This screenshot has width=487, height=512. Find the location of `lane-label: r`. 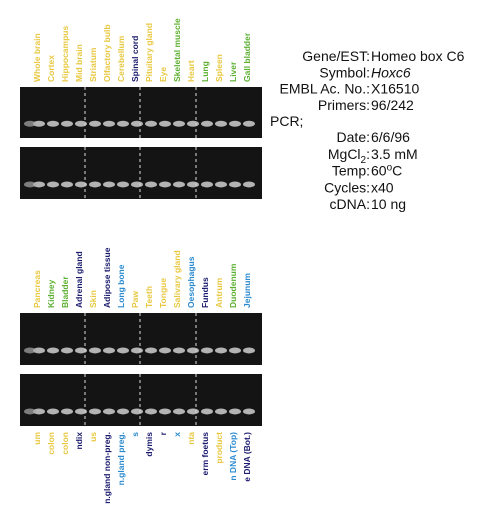

lane-label: r is located at coordinates (163, 433).